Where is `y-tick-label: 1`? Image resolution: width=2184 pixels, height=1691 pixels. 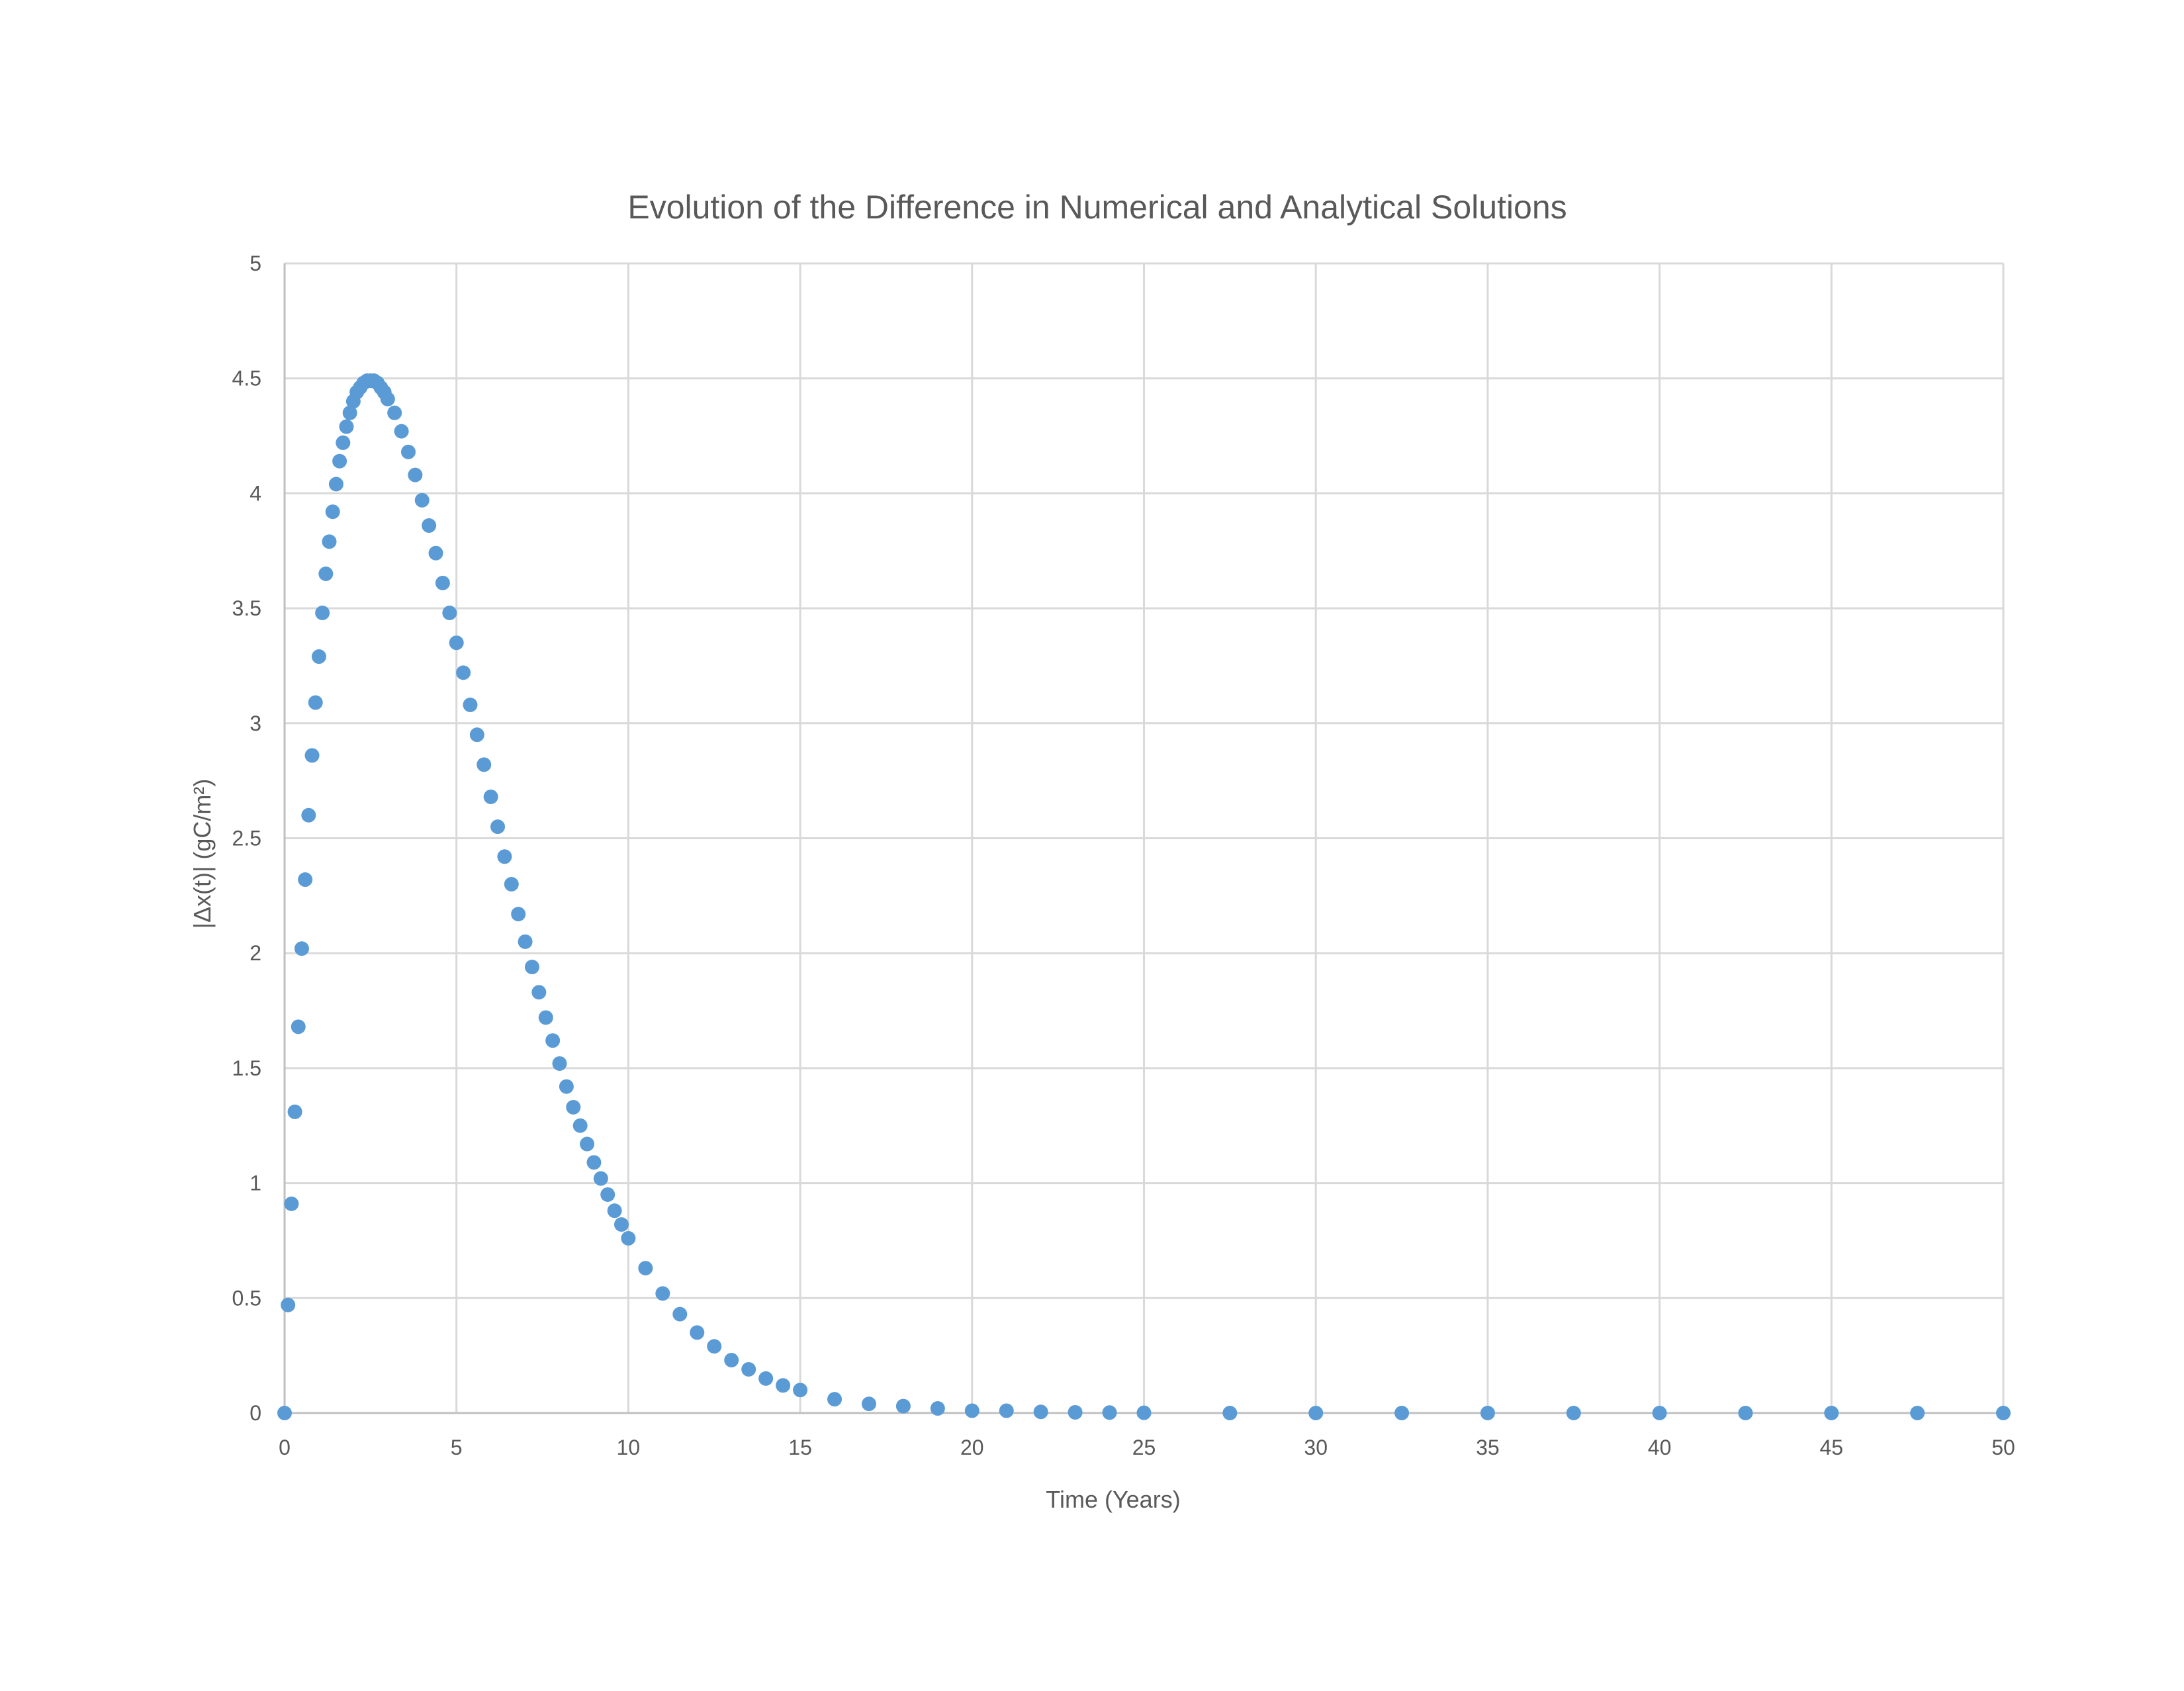 y-tick-label: 1 is located at coordinates (256, 1183).